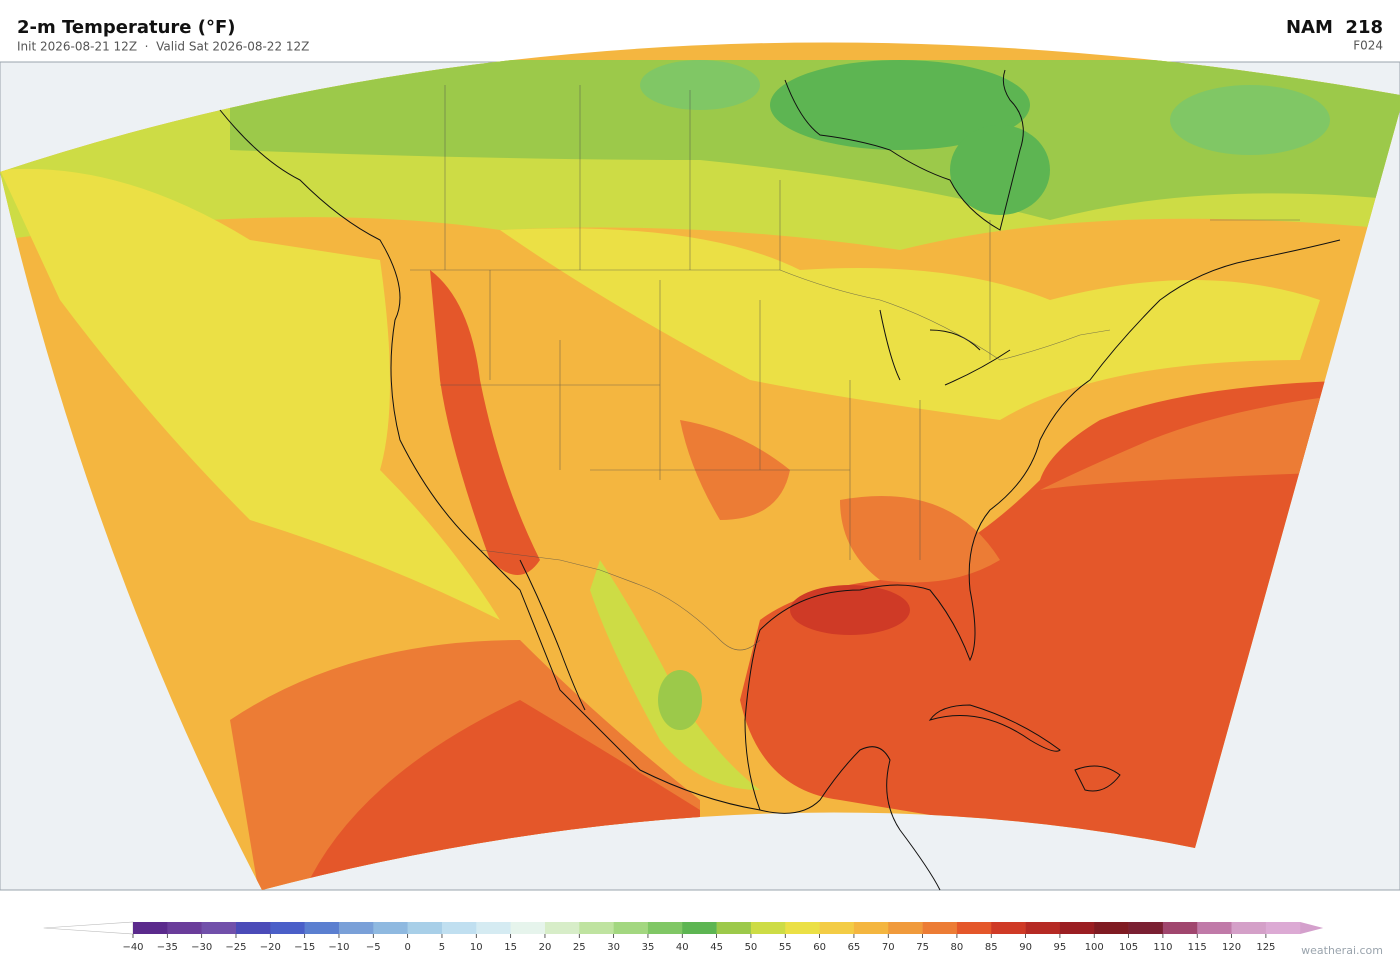 The height and width of the screenshot is (965, 1400). What do you see at coordinates (579, 947) in the screenshot?
I see `colorbar-tick-label: 25` at bounding box center [579, 947].